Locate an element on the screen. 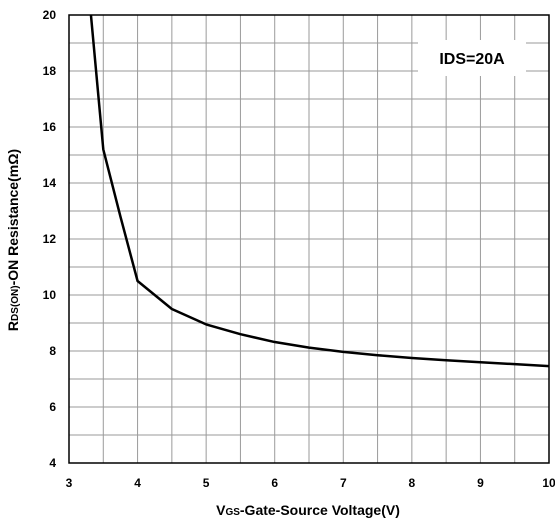  annotation-label: IDS=20A is located at coordinates (472, 59).